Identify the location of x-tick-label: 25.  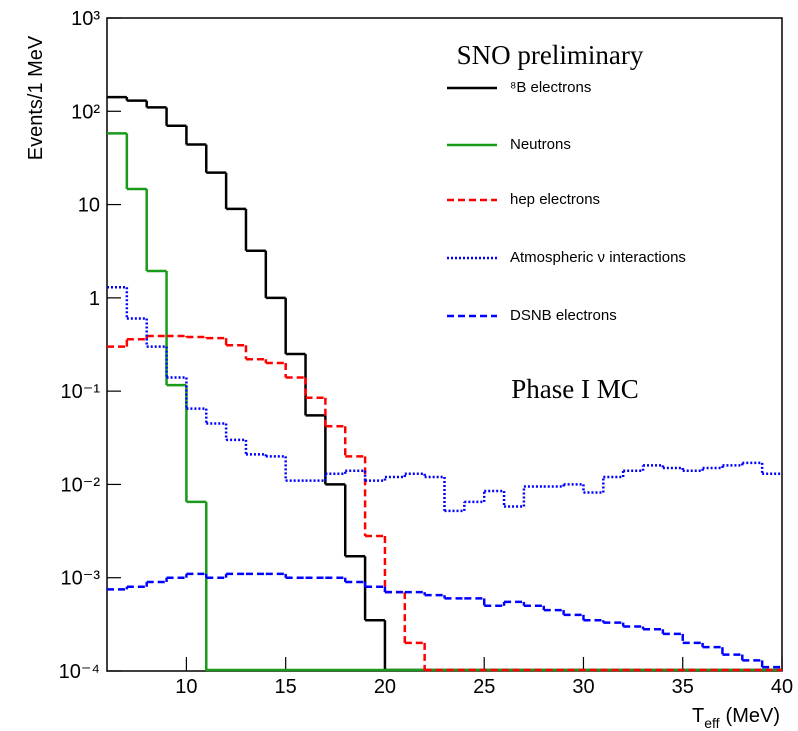
(484, 687).